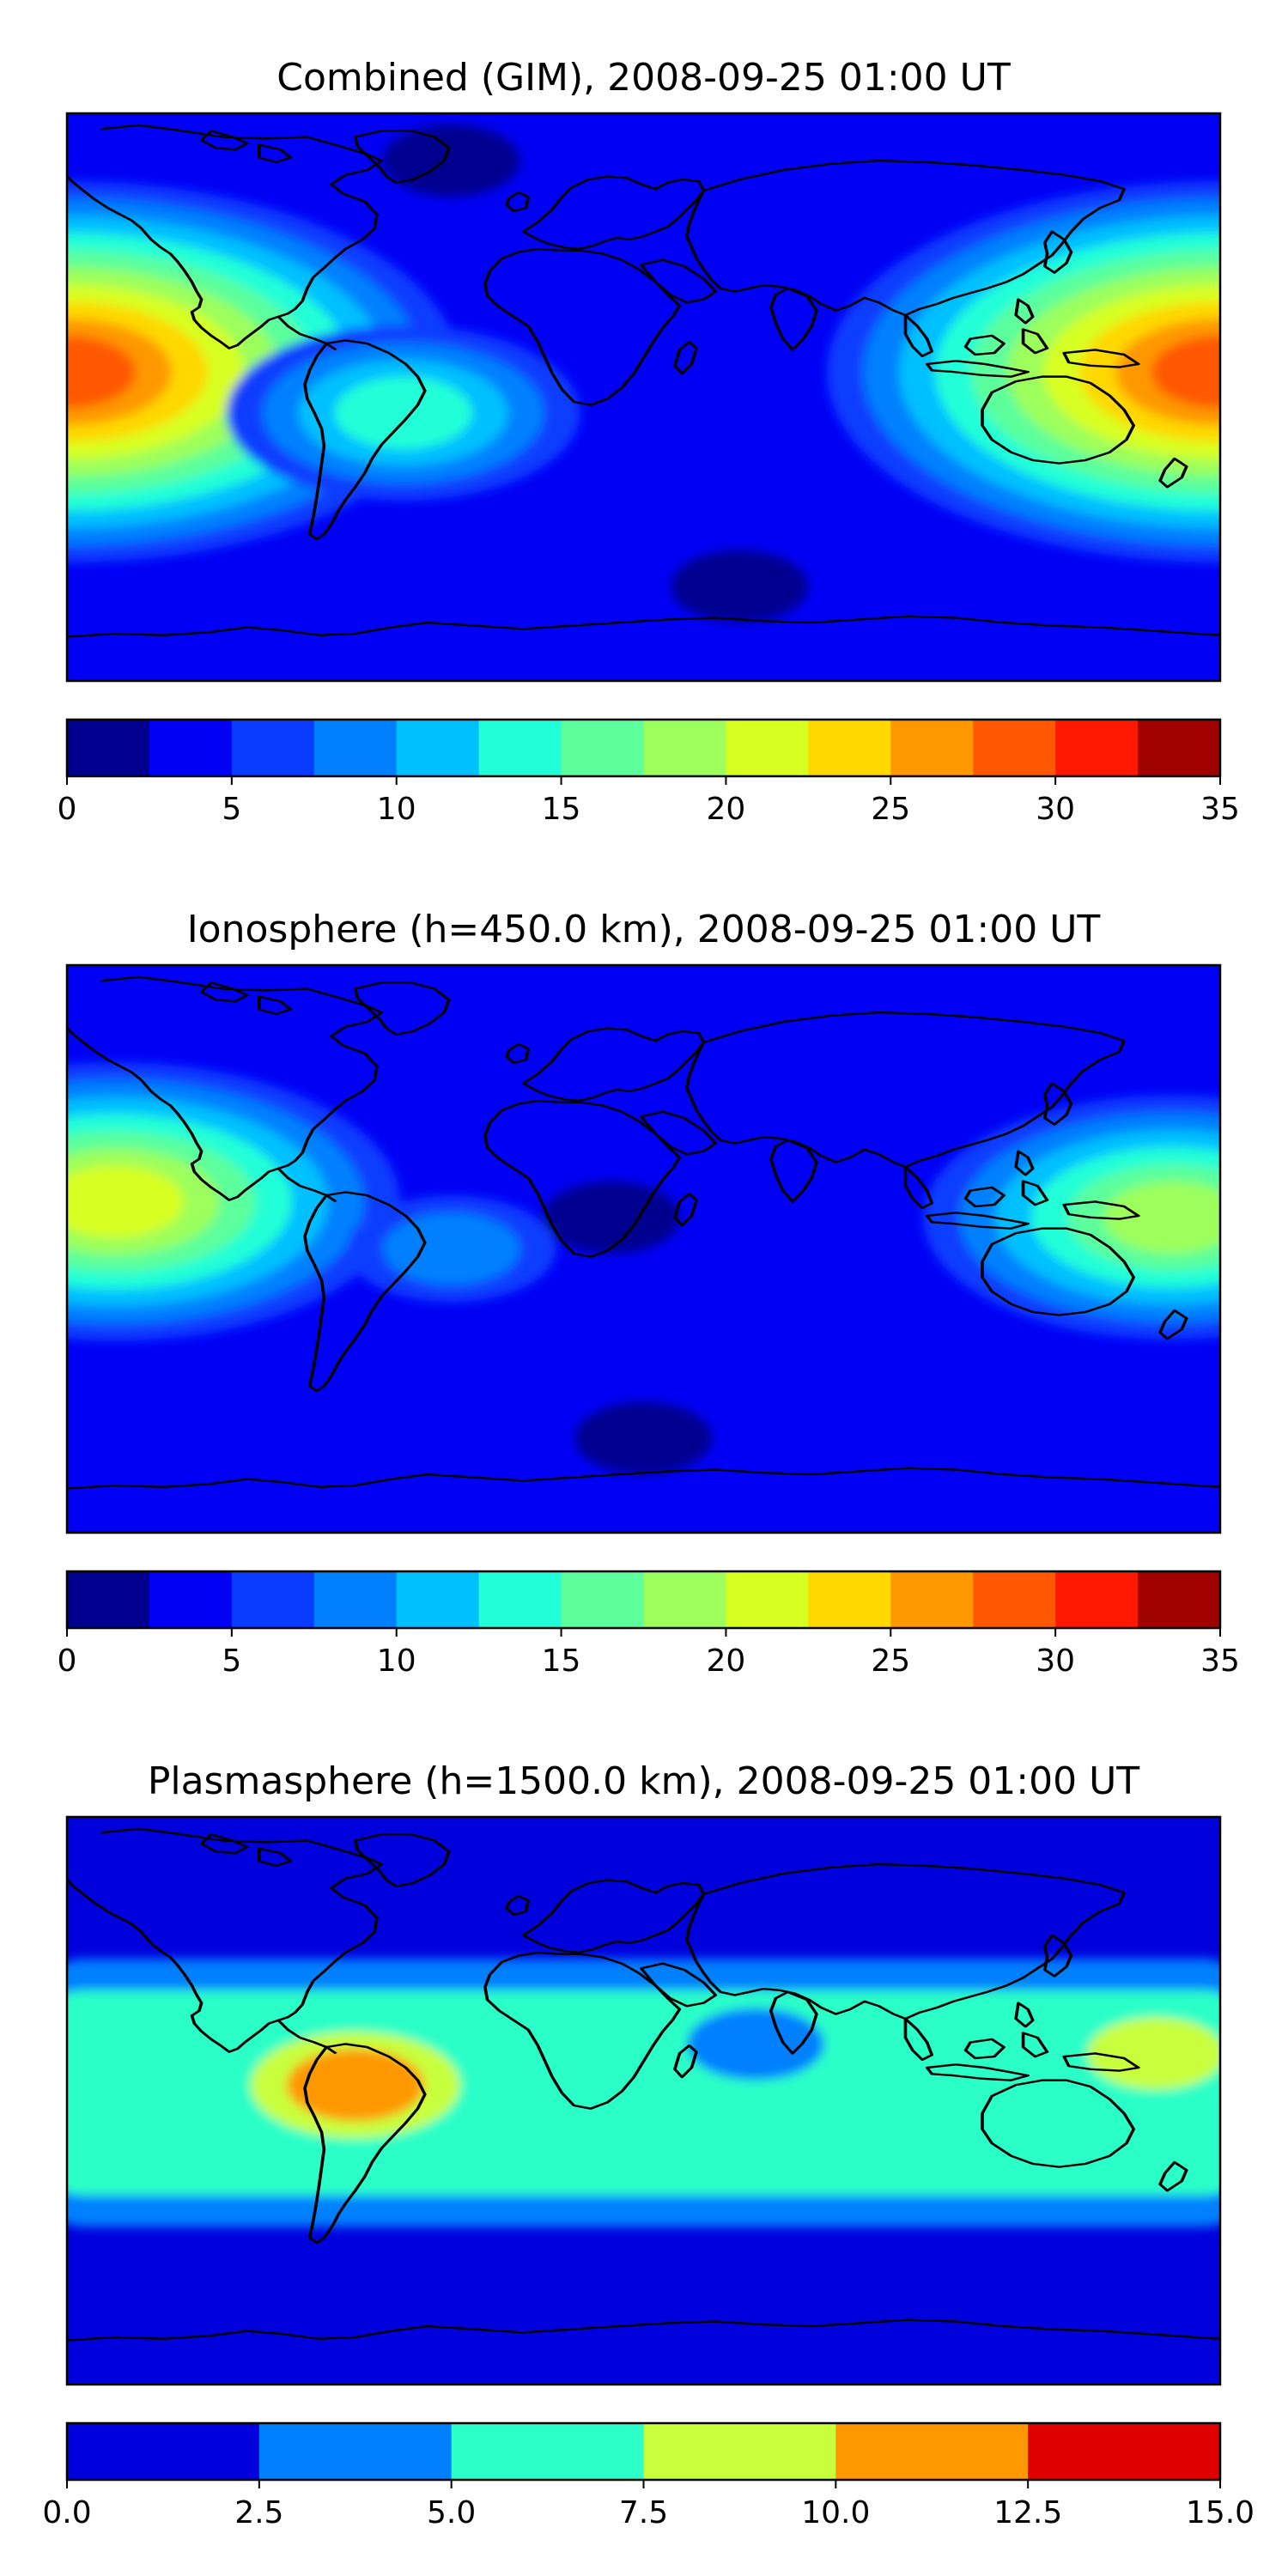  I want to click on colorbar-tick-label: 5.0, so click(452, 2513).